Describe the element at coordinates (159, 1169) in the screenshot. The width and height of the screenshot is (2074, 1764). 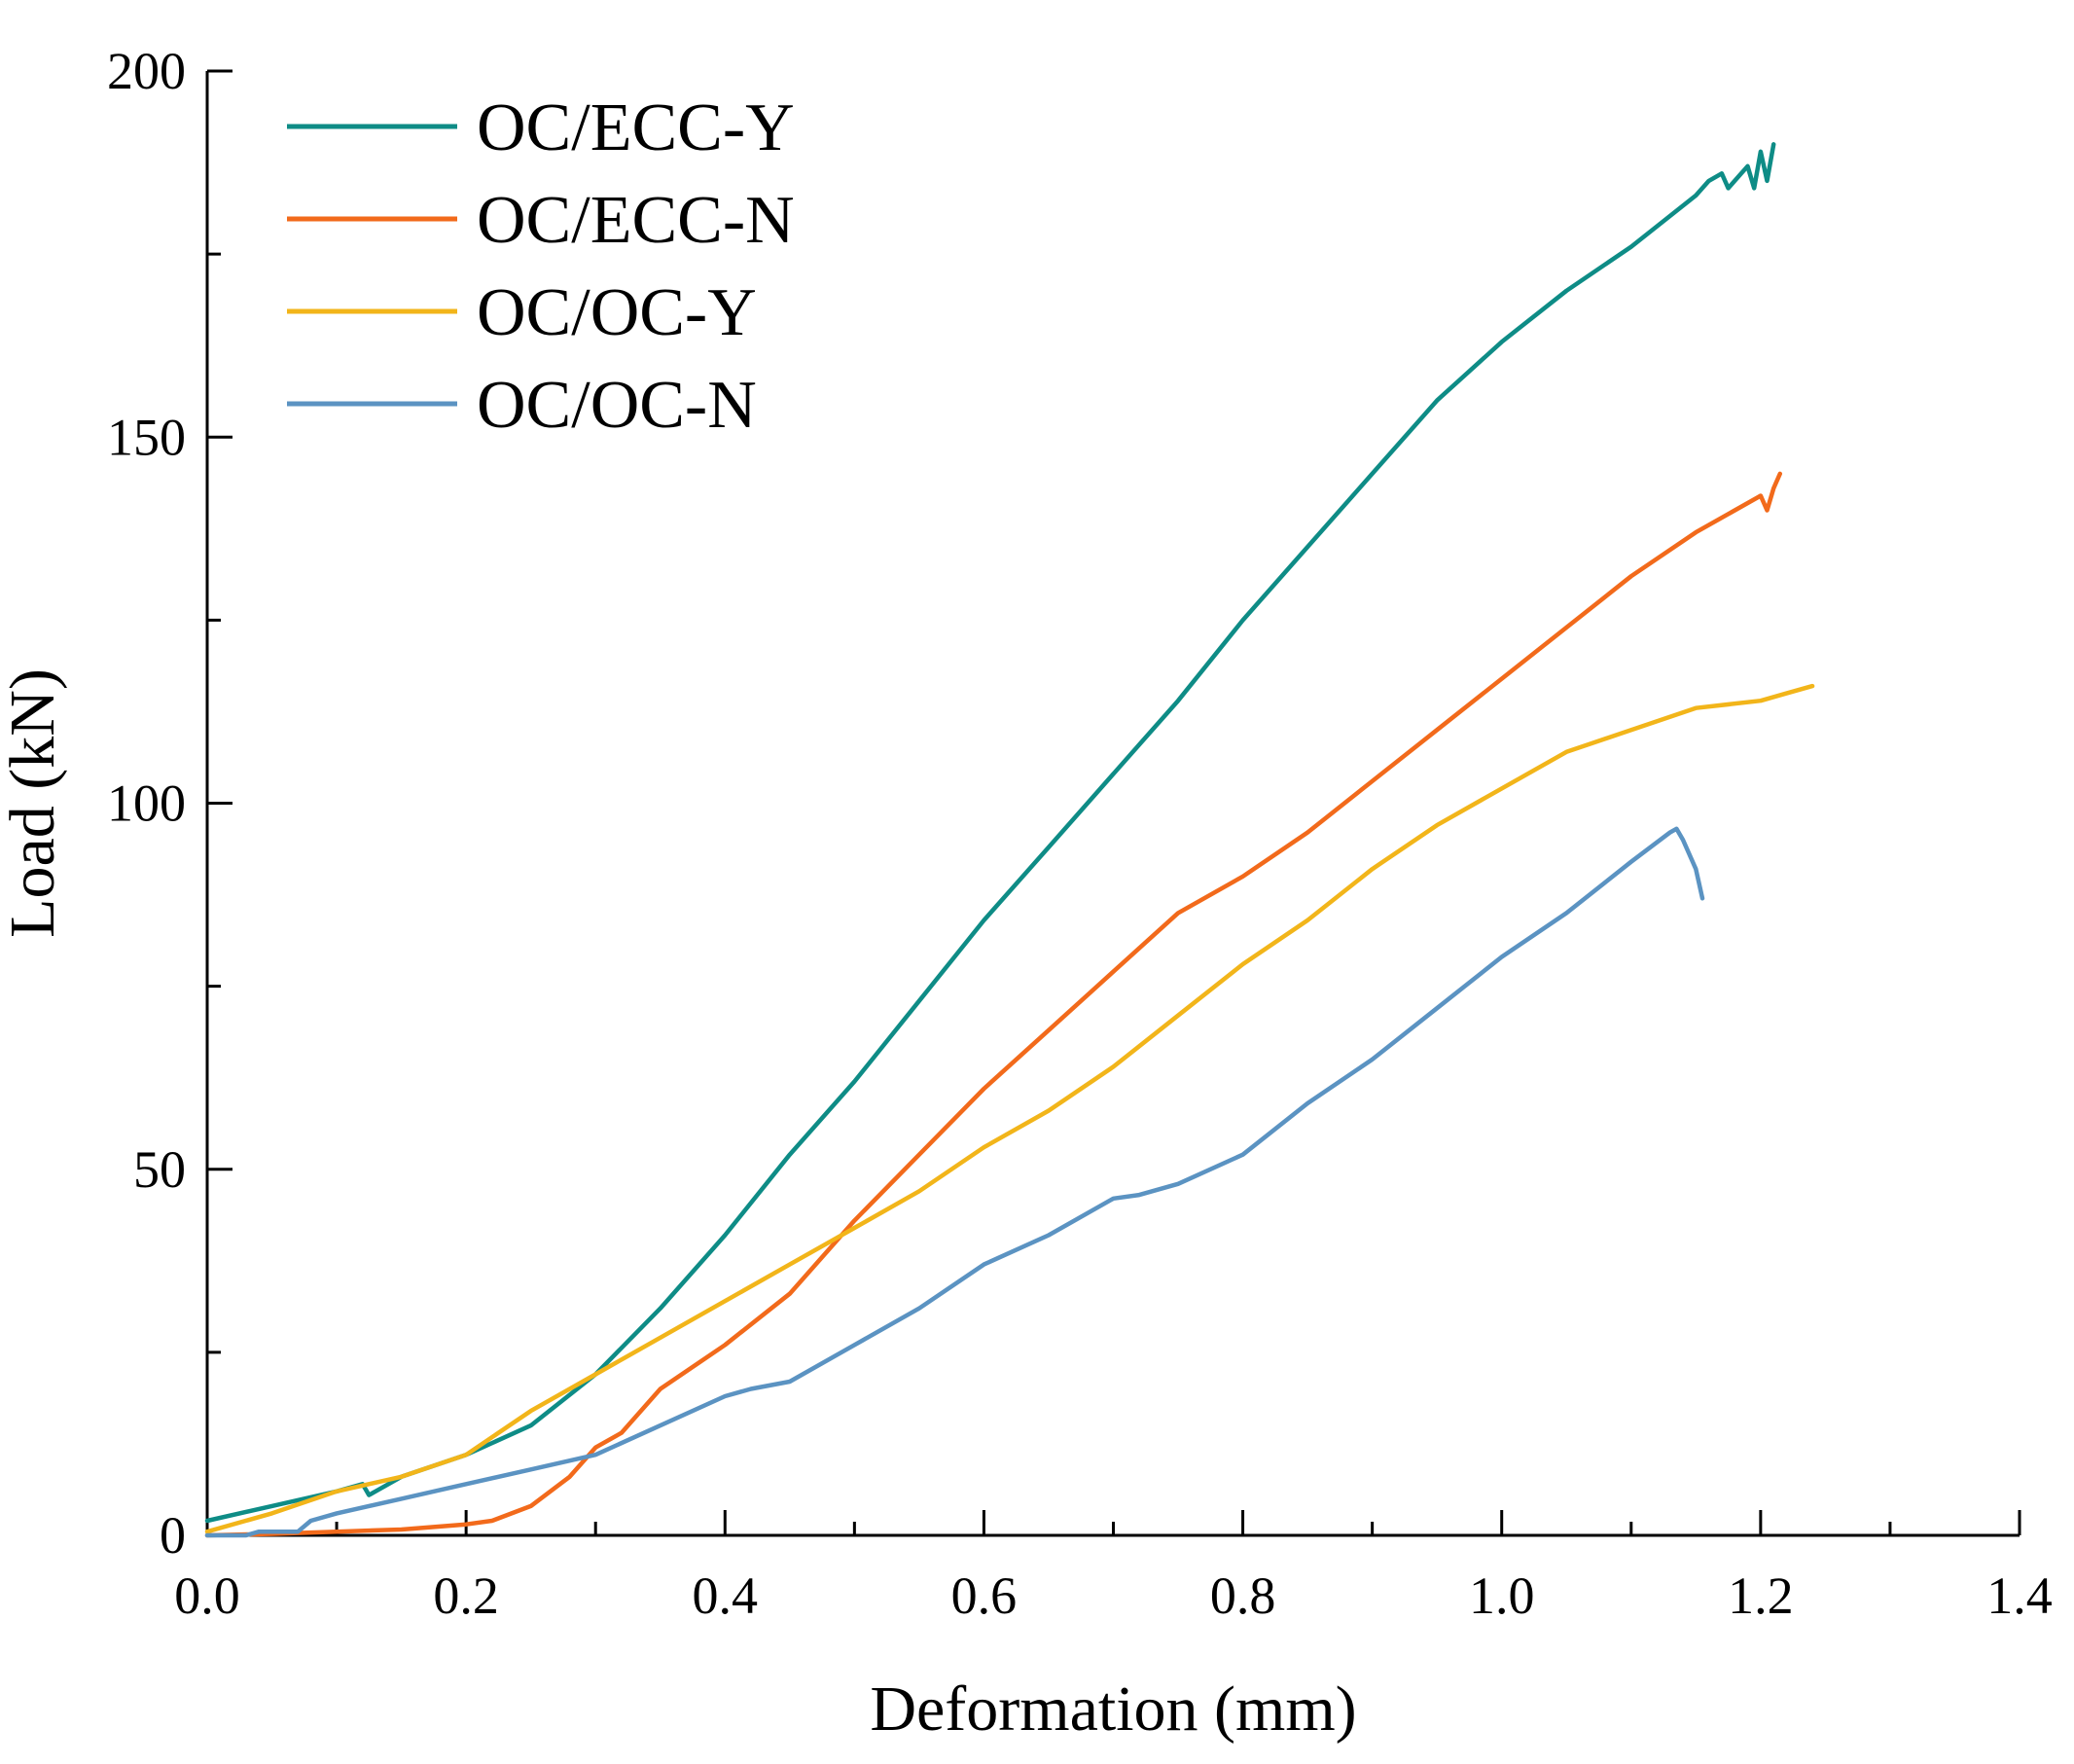
I see `y-tick-label: 50` at that location.